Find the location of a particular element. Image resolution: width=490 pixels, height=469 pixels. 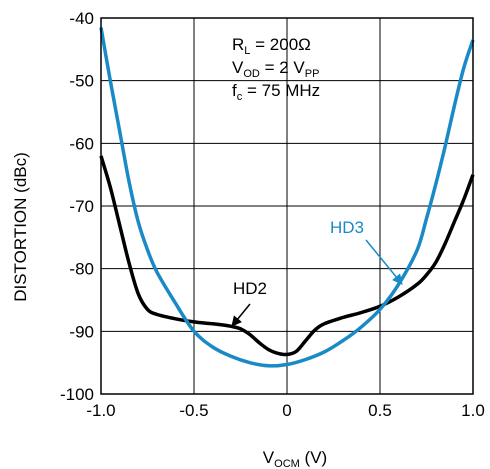

y-tick-label: -100 is located at coordinates (77, 394).